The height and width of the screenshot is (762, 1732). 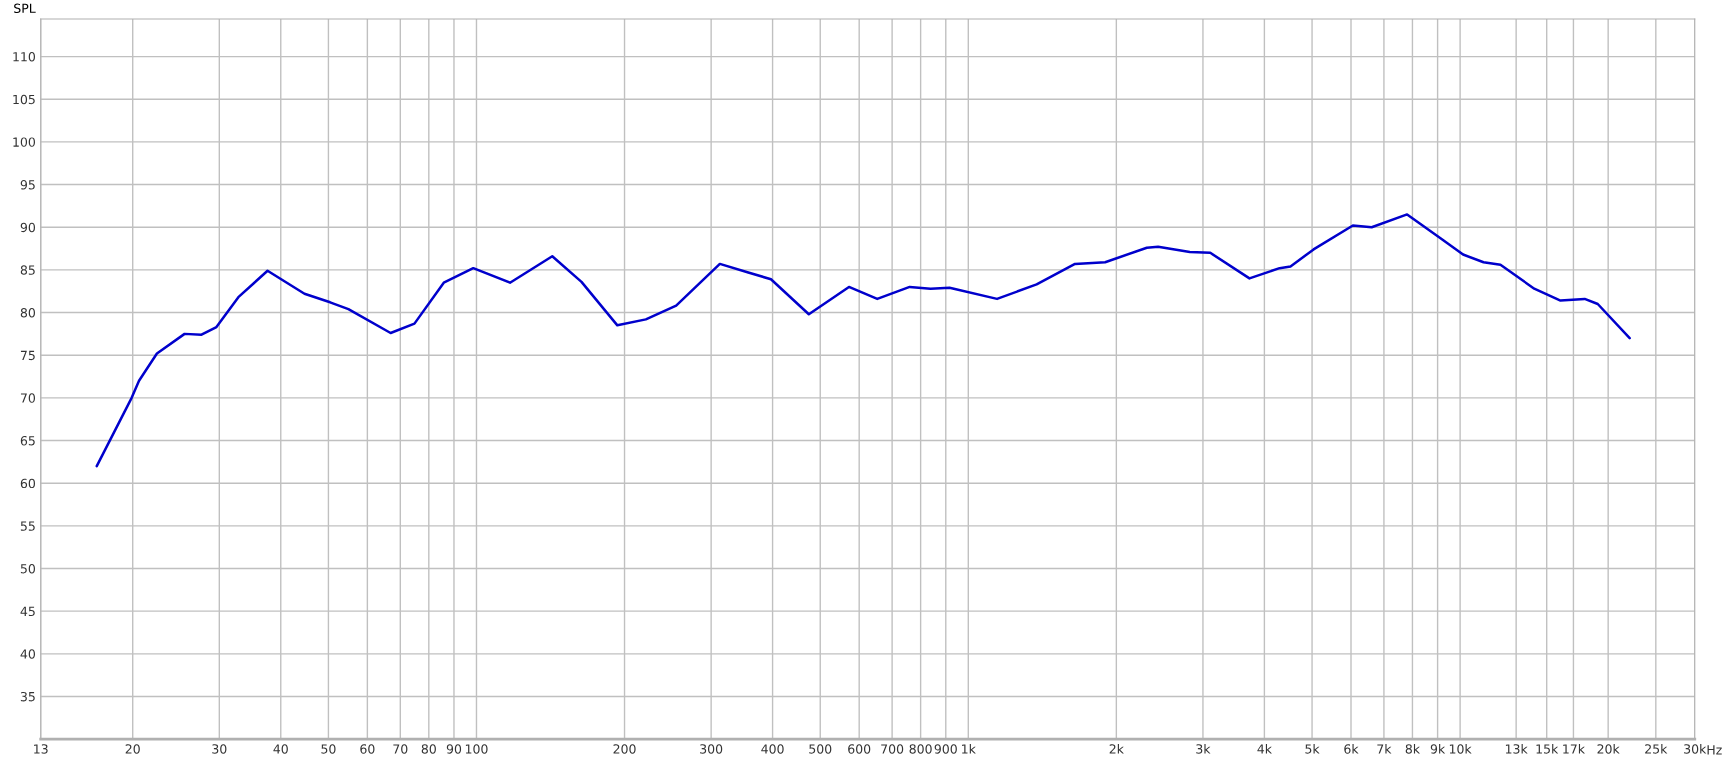 What do you see at coordinates (1203, 749) in the screenshot?
I see `x-tick-label: 3k` at bounding box center [1203, 749].